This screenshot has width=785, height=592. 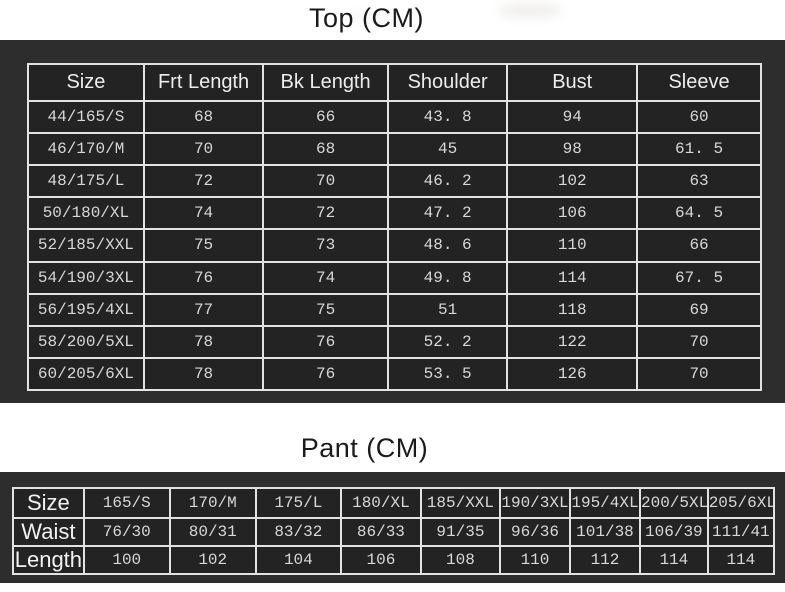 I want to click on table-row: 54/190/3XL 76 74 49. 8 114 67. 5, so click(x=394, y=277).